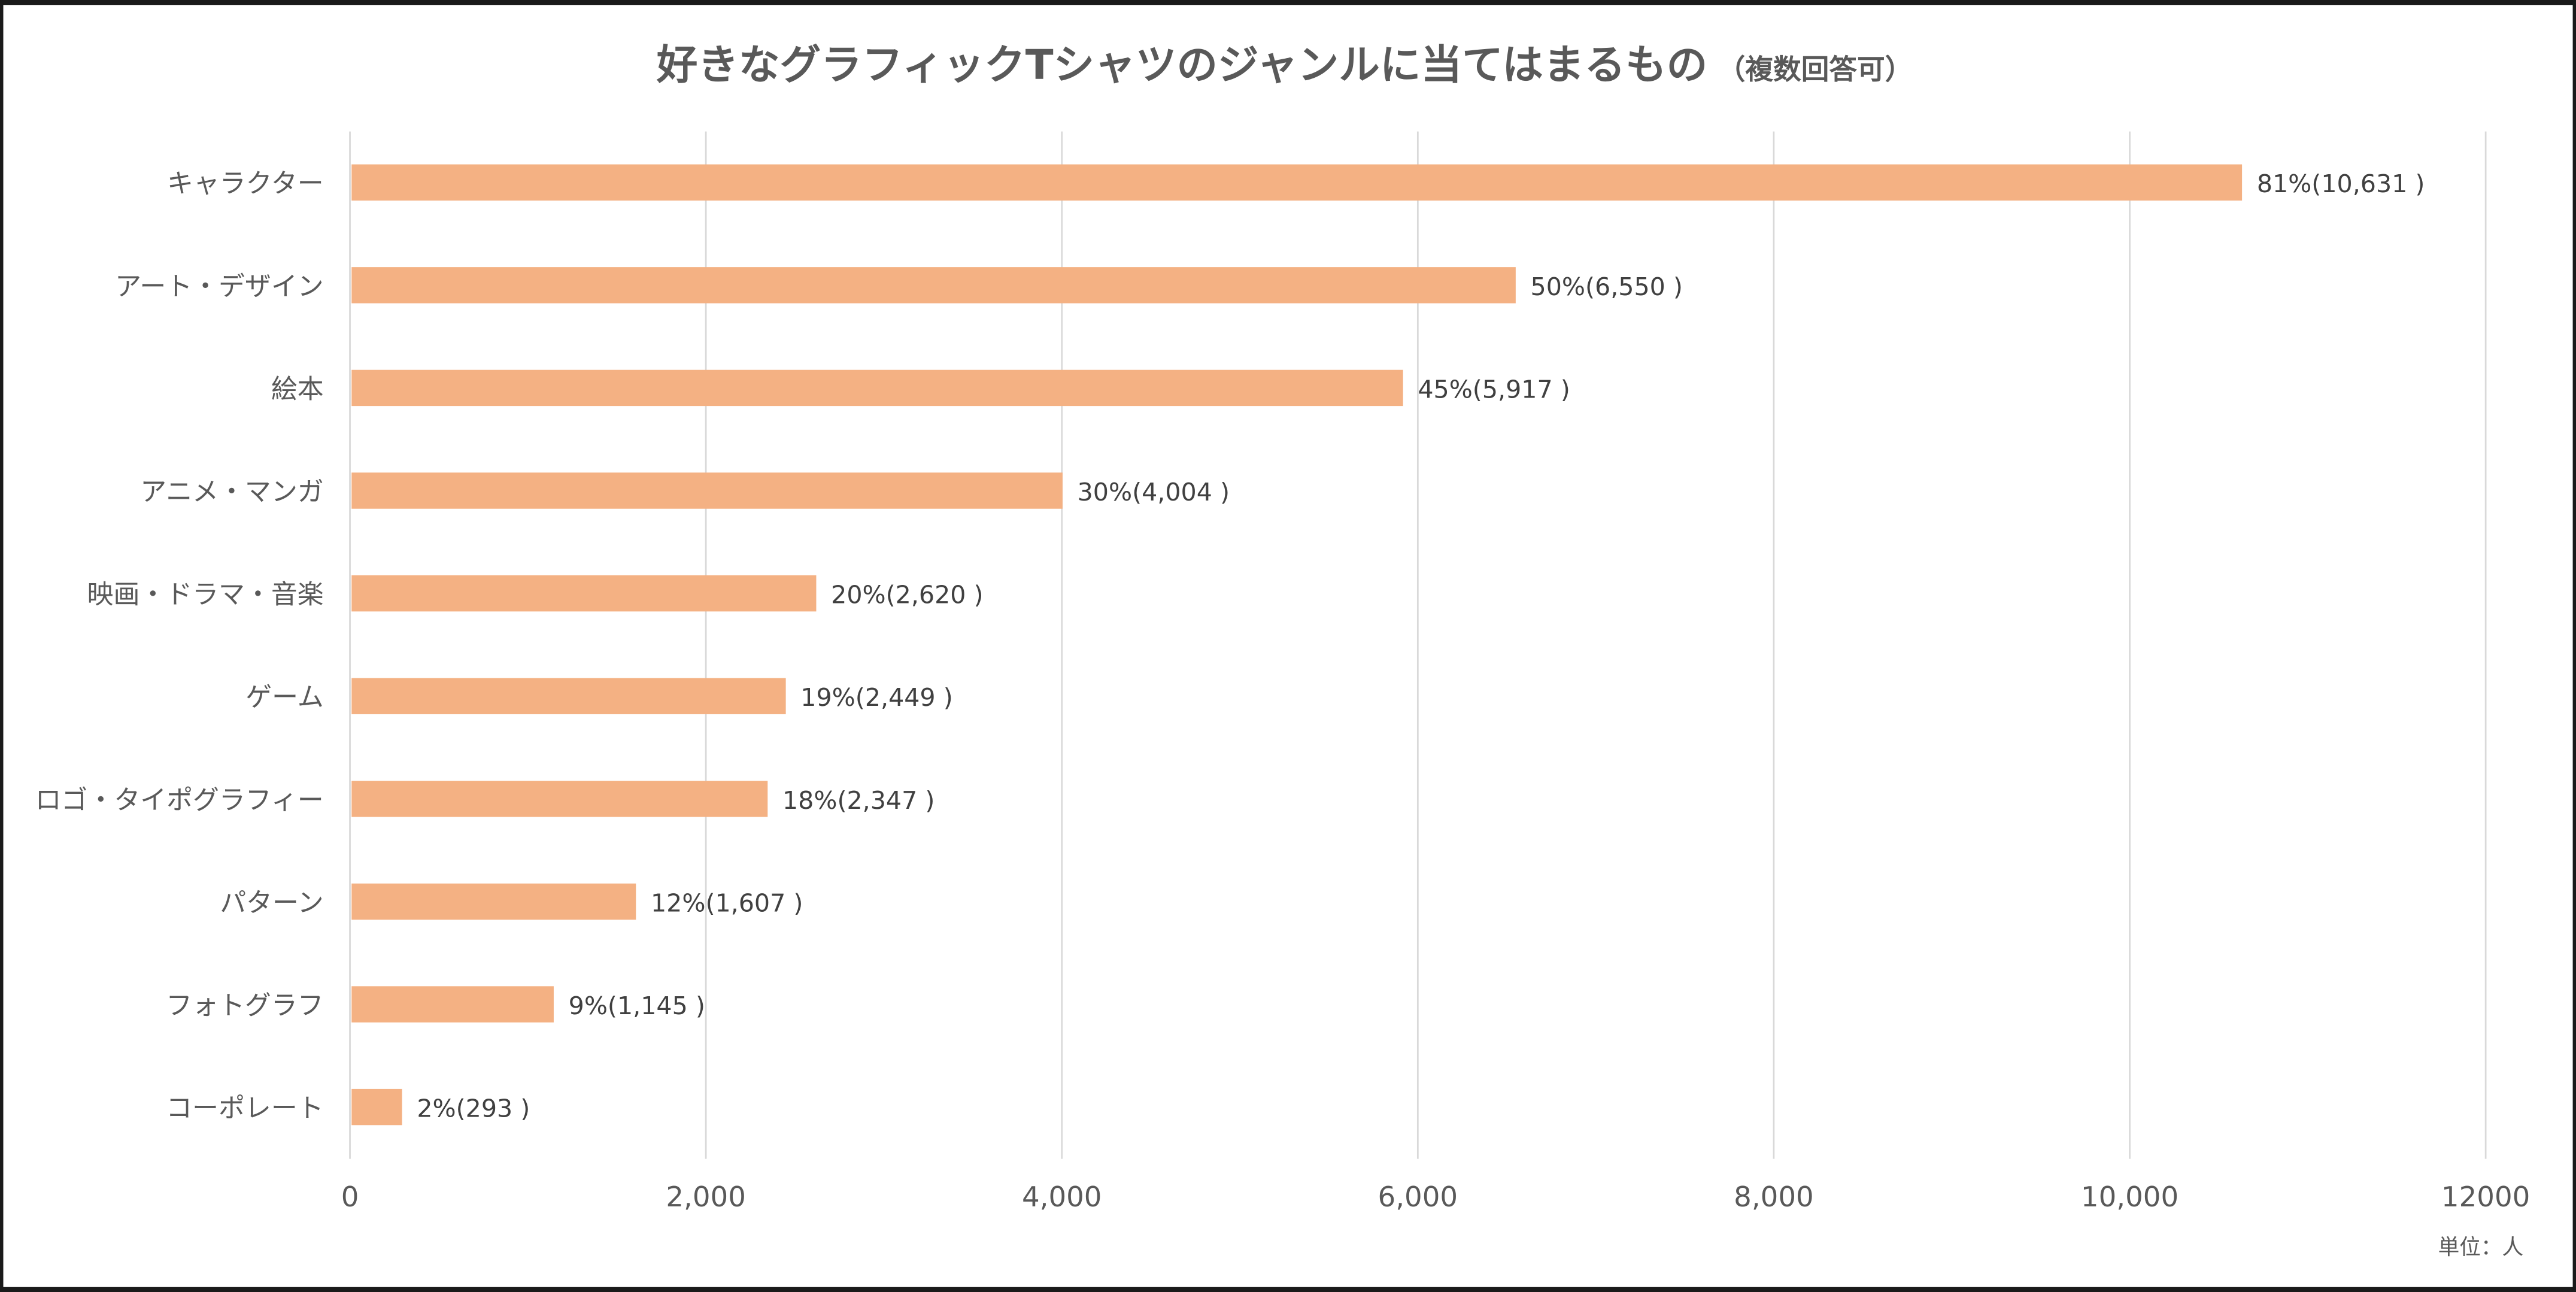 Image resolution: width=2576 pixels, height=1292 pixels. What do you see at coordinates (2481, 1247) in the screenshot?
I see `unit-note: 単位：人` at bounding box center [2481, 1247].